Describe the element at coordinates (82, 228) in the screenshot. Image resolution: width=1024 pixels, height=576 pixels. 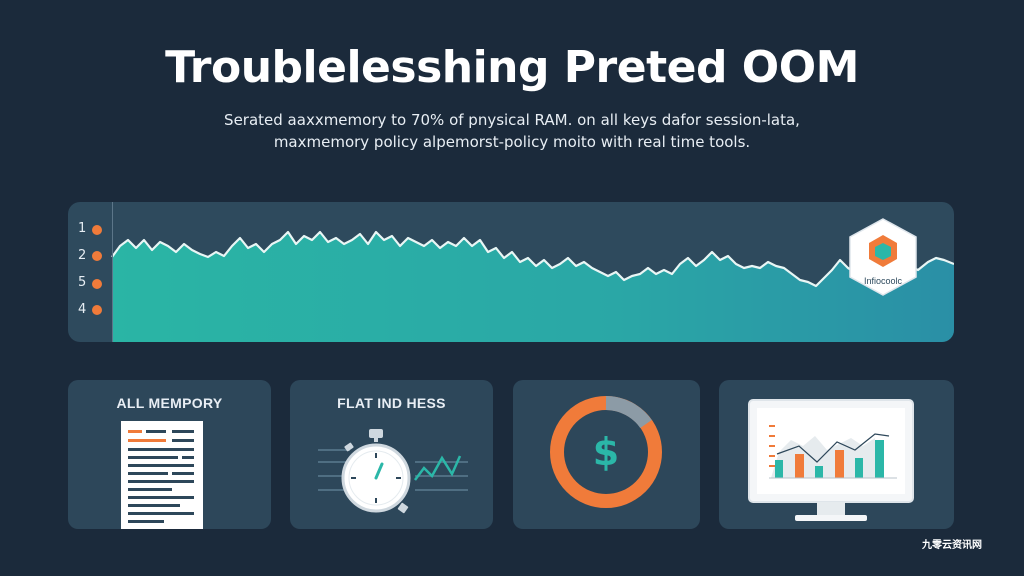
I see `row-label-1: 1` at that location.